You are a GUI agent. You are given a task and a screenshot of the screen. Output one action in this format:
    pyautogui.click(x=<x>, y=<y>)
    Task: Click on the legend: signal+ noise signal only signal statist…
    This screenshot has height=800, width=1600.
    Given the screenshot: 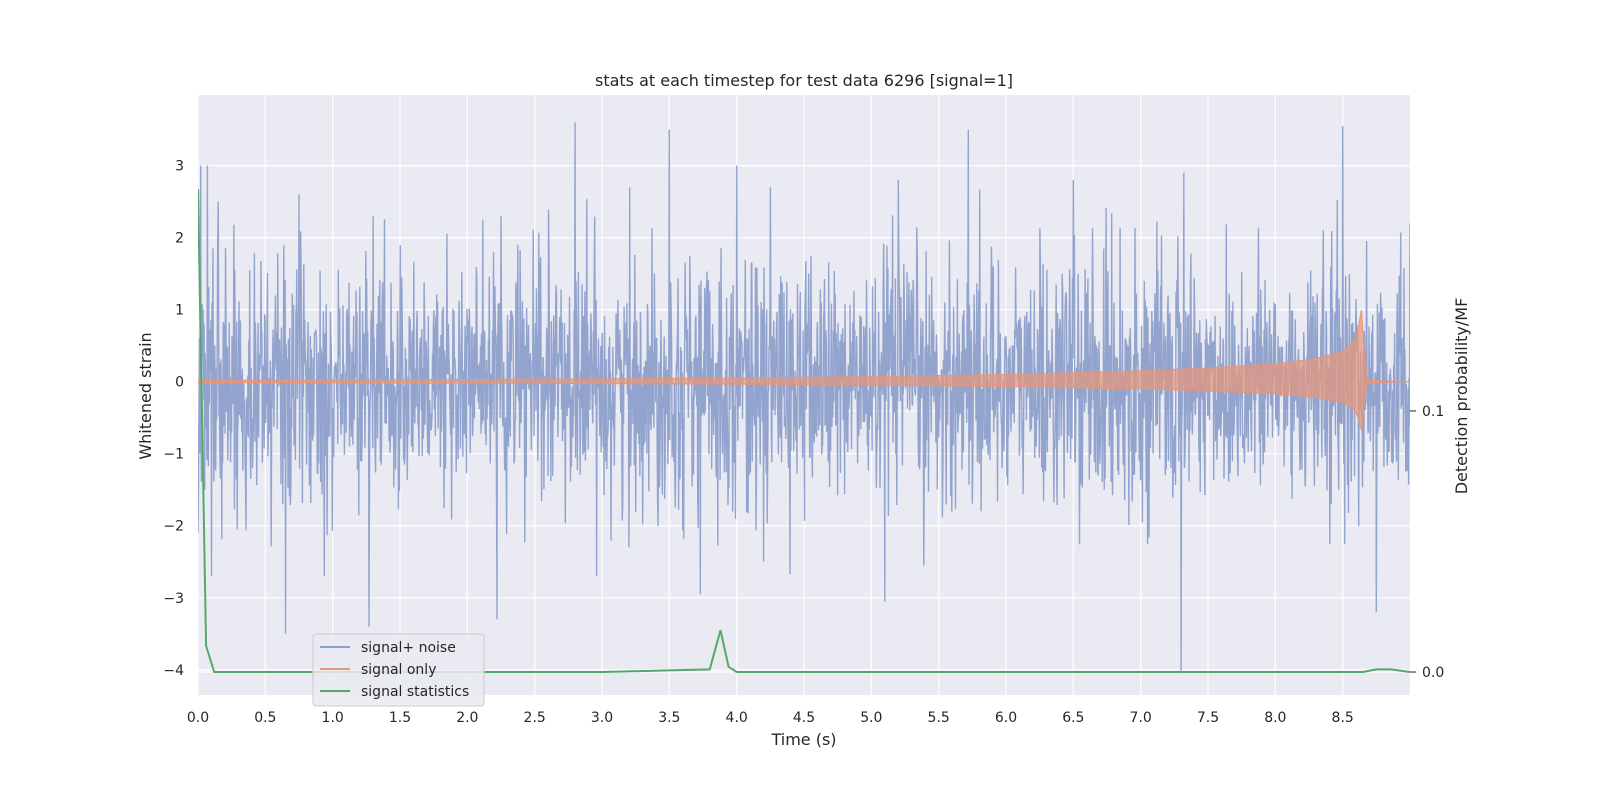 What is the action you would take?
    pyautogui.click(x=398, y=670)
    